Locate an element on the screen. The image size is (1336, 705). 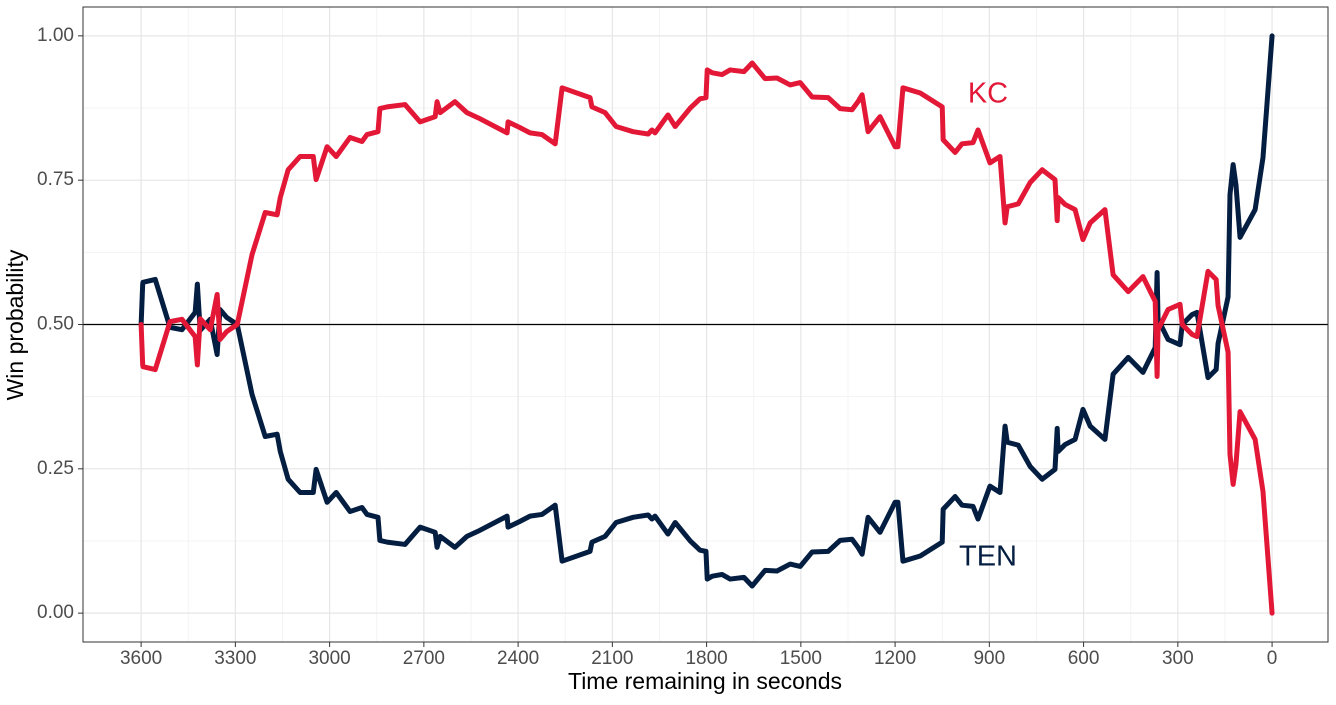
y-tick-label: 0.75 is located at coordinates (55, 179).